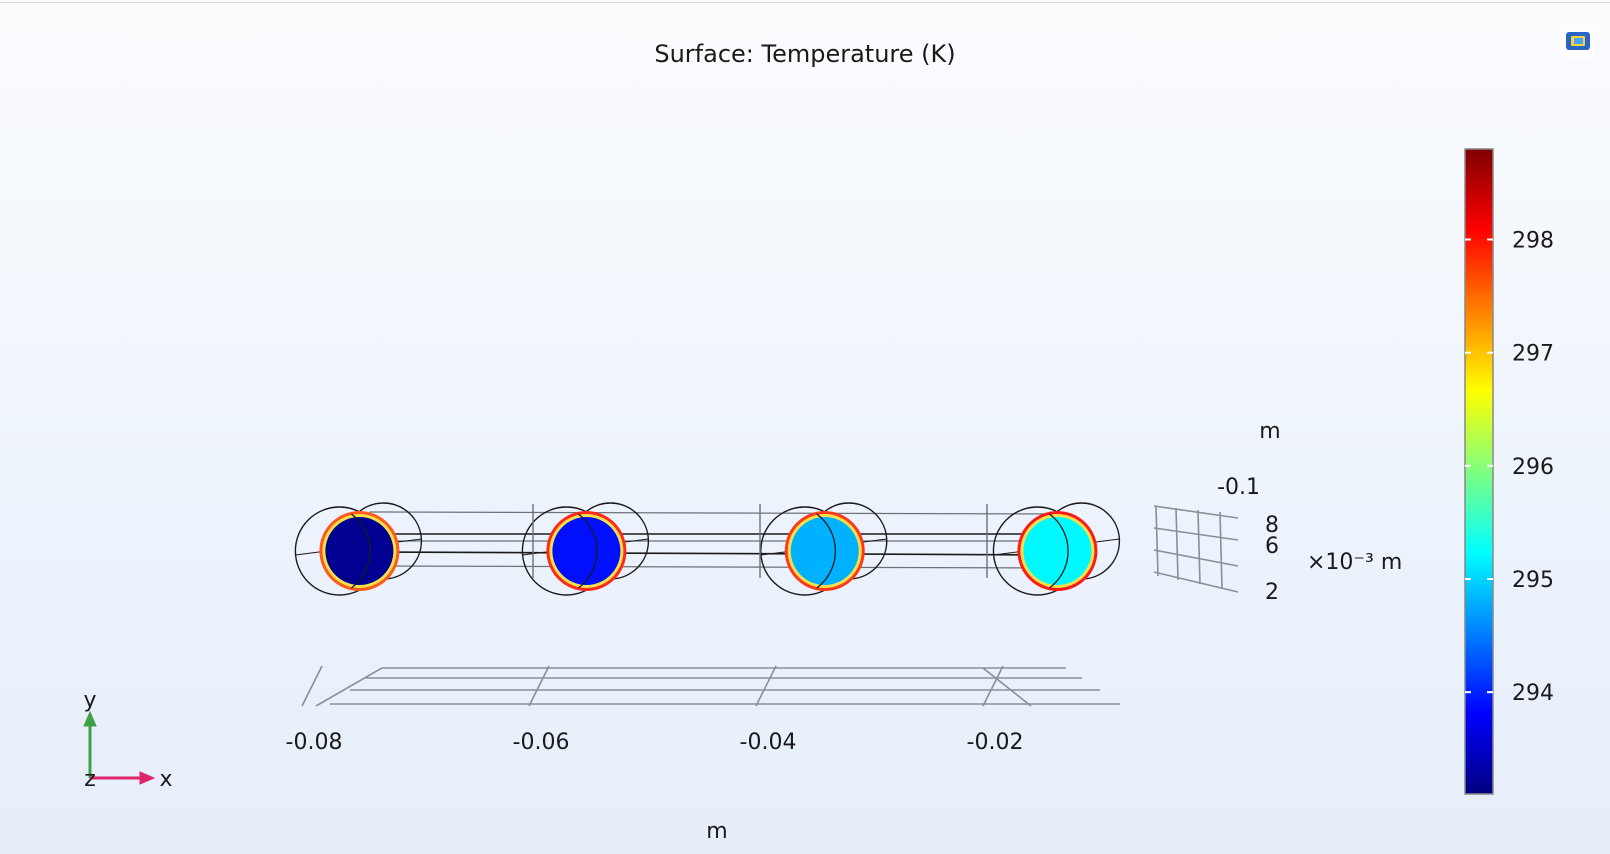  Describe the element at coordinates (1354, 562) in the screenshot. I see `y-axis-unit-label: ×10⁻³ m` at that location.